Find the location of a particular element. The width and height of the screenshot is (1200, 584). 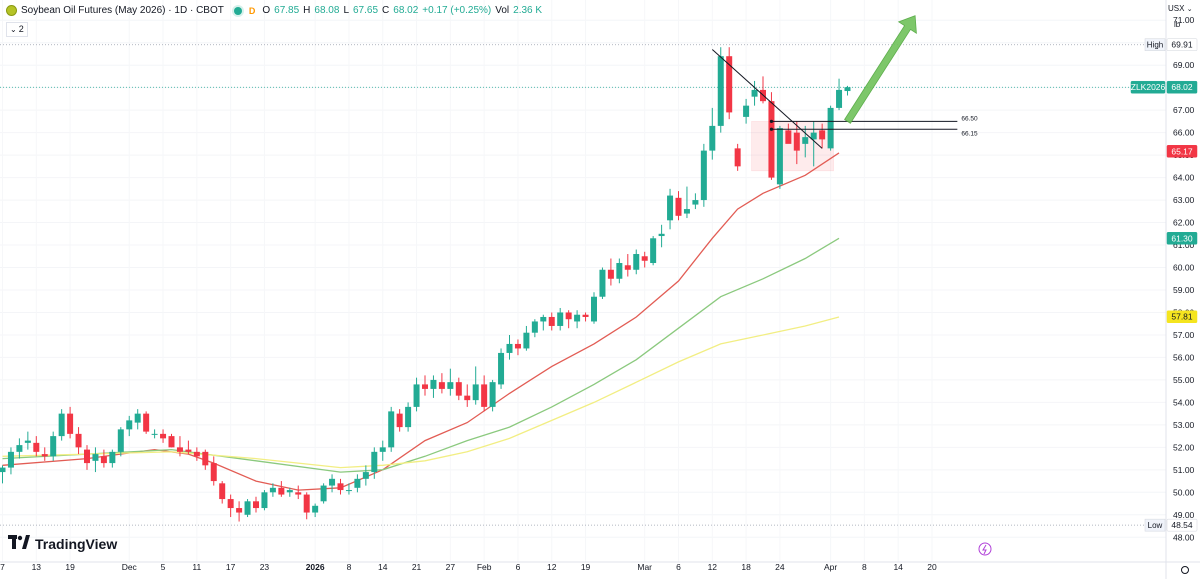

y-tick-label: 60.00 is located at coordinates (1184, 268).